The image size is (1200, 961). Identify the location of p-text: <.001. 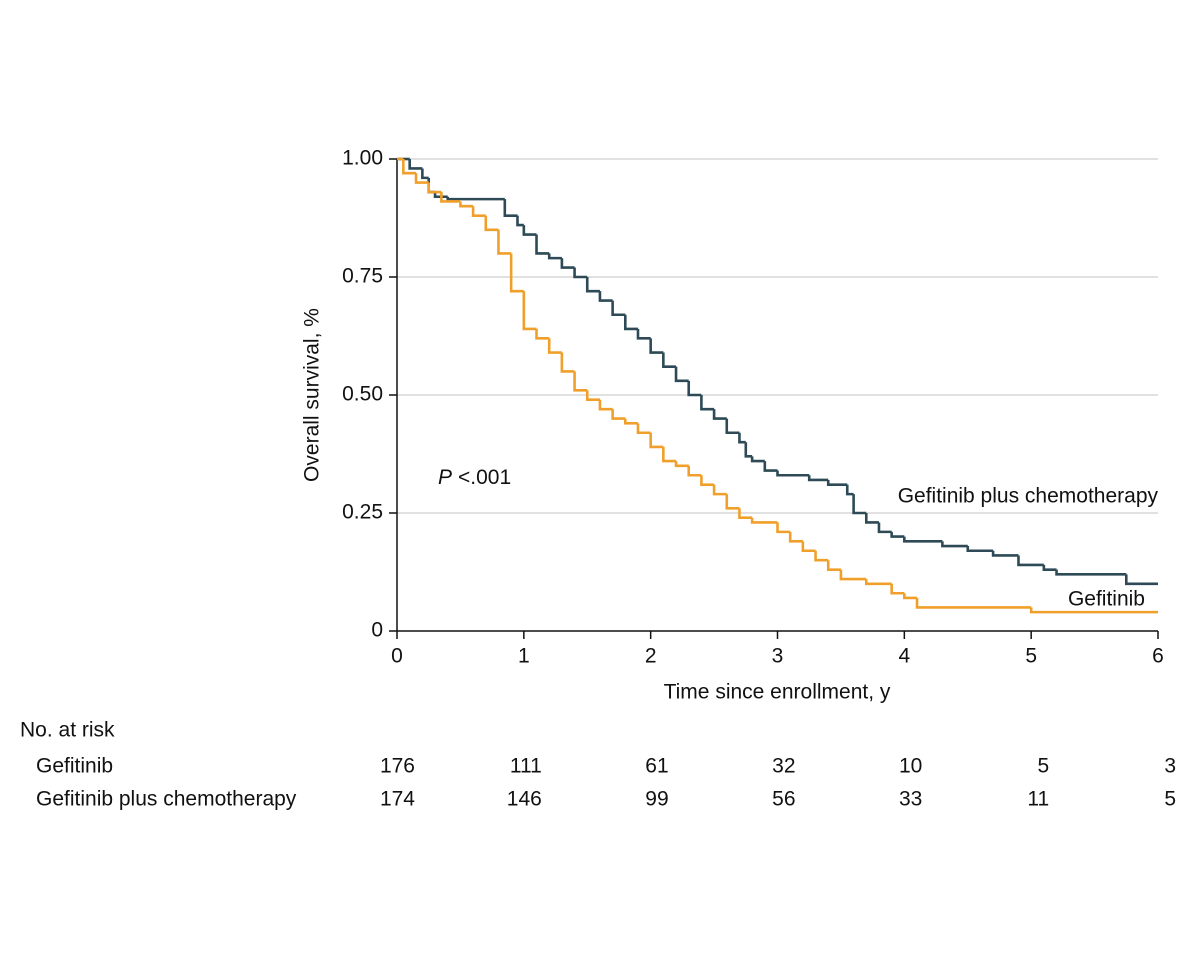
(484, 477).